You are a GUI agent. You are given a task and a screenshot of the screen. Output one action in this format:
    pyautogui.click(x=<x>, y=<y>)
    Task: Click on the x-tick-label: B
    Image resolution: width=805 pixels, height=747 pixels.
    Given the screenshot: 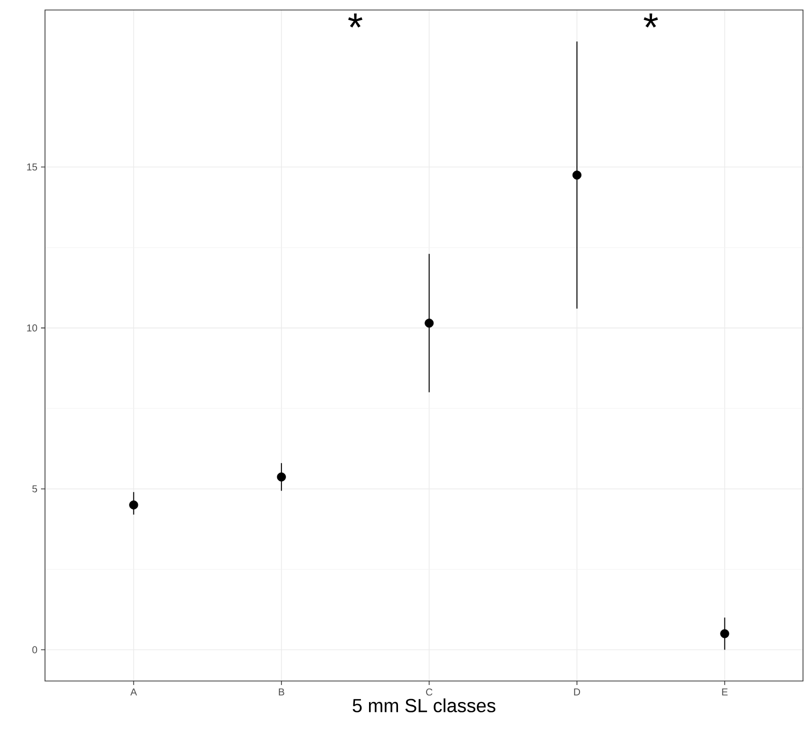 What is the action you would take?
    pyautogui.click(x=281, y=692)
    